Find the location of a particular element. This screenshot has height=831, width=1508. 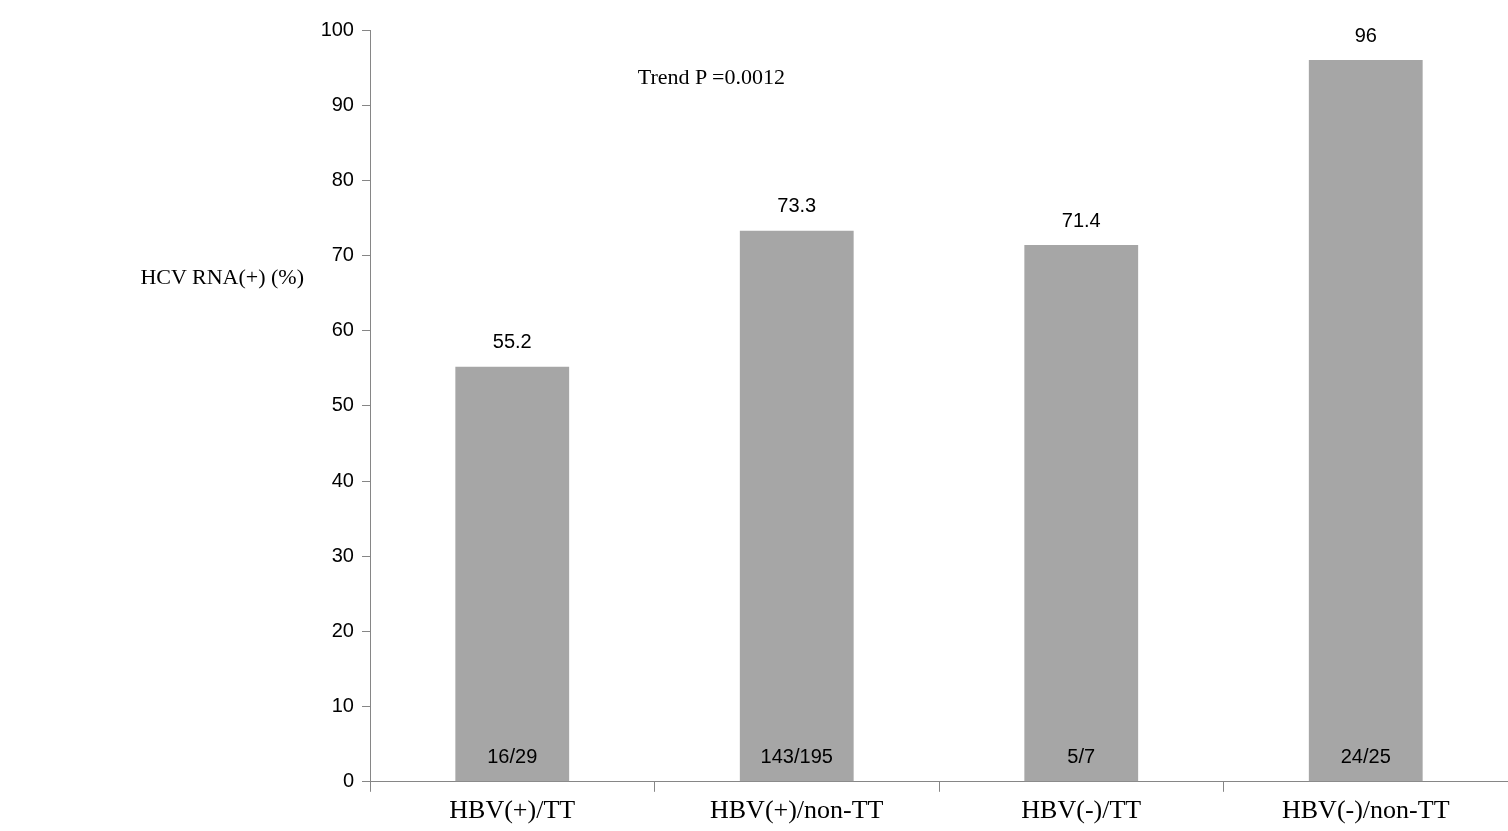

annotation: 16/29 is located at coordinates (512, 756).